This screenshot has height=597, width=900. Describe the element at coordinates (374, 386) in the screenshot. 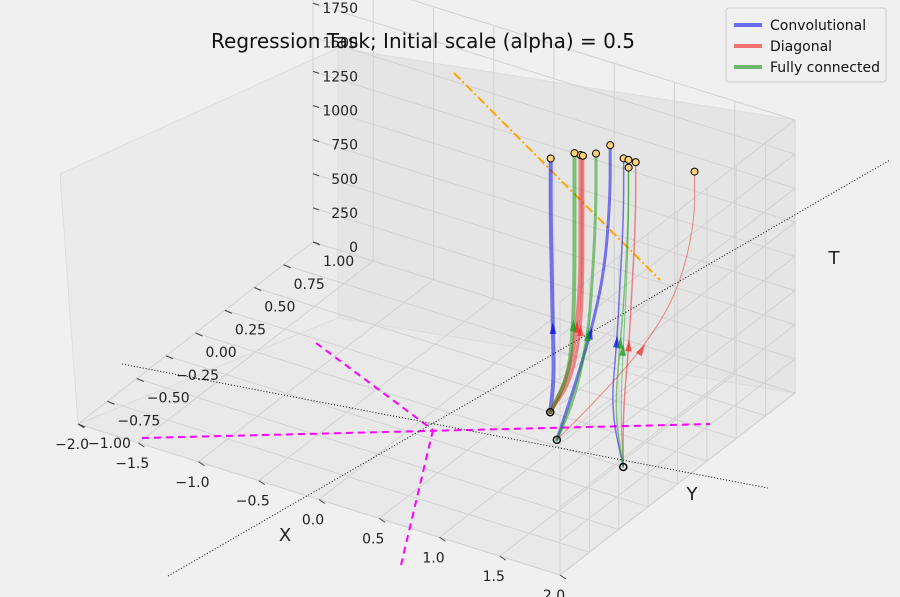

I see `reference-line-magenta` at that location.